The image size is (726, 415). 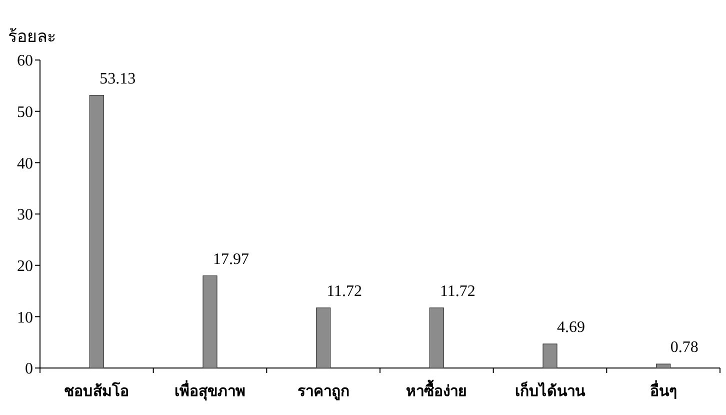 I want to click on data-label: 0.78, so click(x=684, y=347).